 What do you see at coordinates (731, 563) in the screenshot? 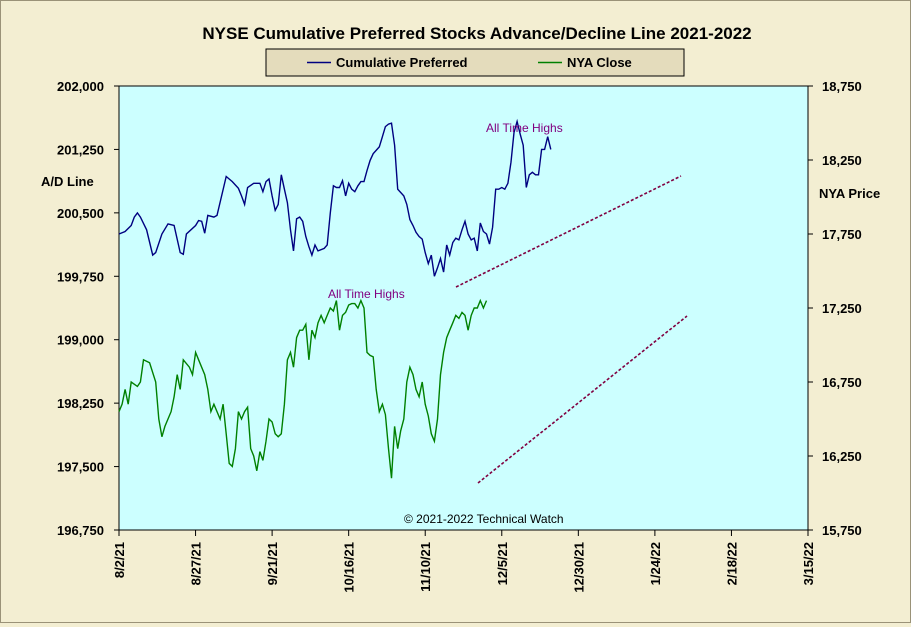
I see `x-tick-label: 2/18/22` at bounding box center [731, 563].